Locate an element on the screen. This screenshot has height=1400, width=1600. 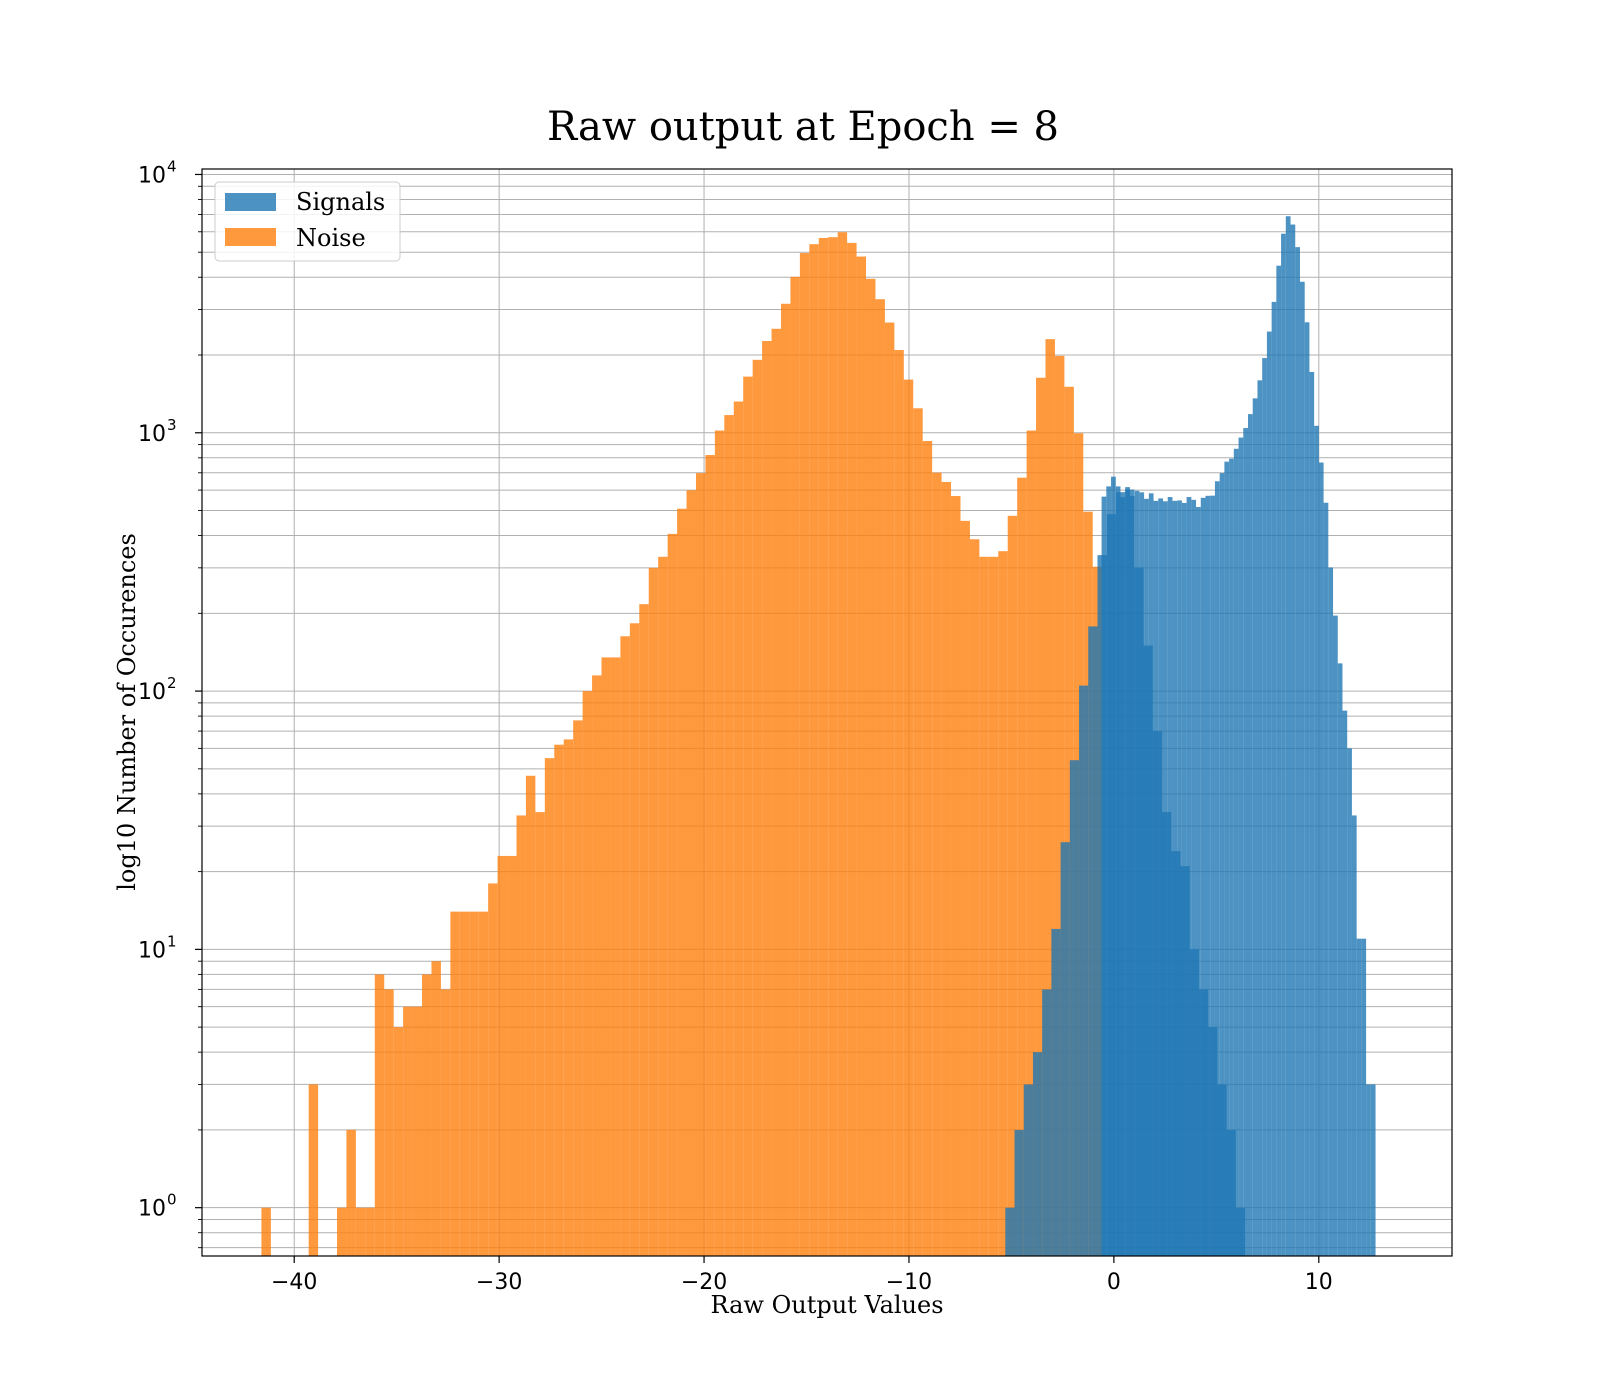
y-tick-exponent: 3 is located at coordinates (172, 425).